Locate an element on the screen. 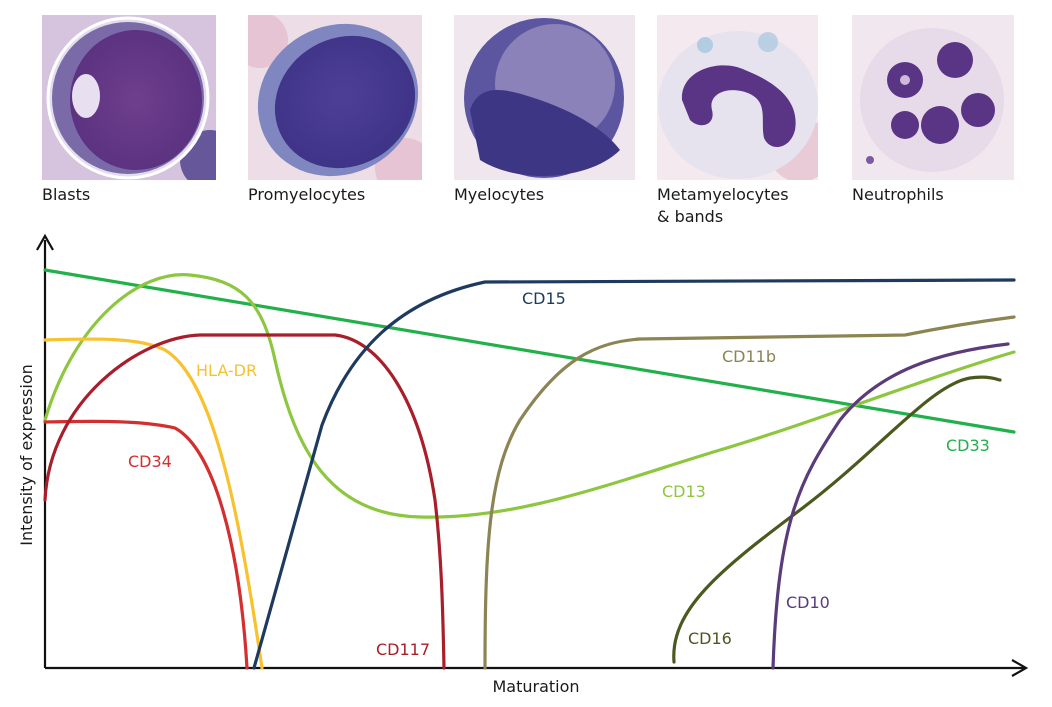 The image size is (1052, 707). myelocyte-cell-image is located at coordinates (544, 97).